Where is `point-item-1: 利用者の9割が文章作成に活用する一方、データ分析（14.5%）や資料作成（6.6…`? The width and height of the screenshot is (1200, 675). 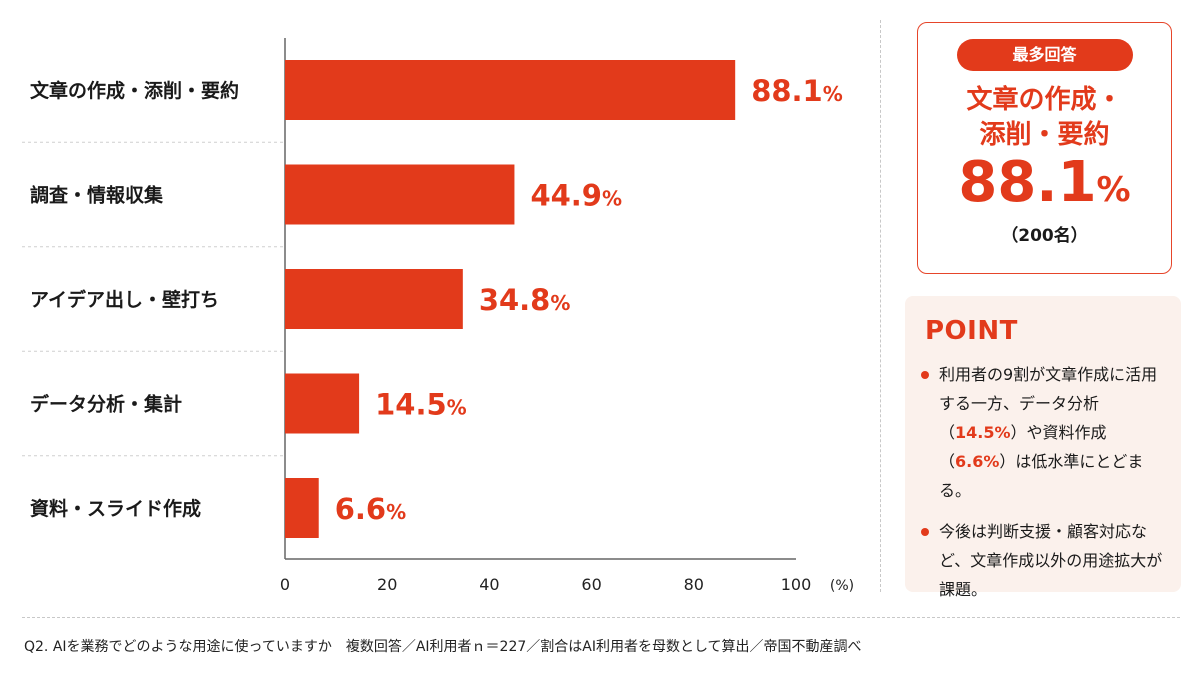 point-item-1: 利用者の9割が文章作成に活用する一方、データ分析（14.5%）や資料作成（6.6… is located at coordinates (1040, 432).